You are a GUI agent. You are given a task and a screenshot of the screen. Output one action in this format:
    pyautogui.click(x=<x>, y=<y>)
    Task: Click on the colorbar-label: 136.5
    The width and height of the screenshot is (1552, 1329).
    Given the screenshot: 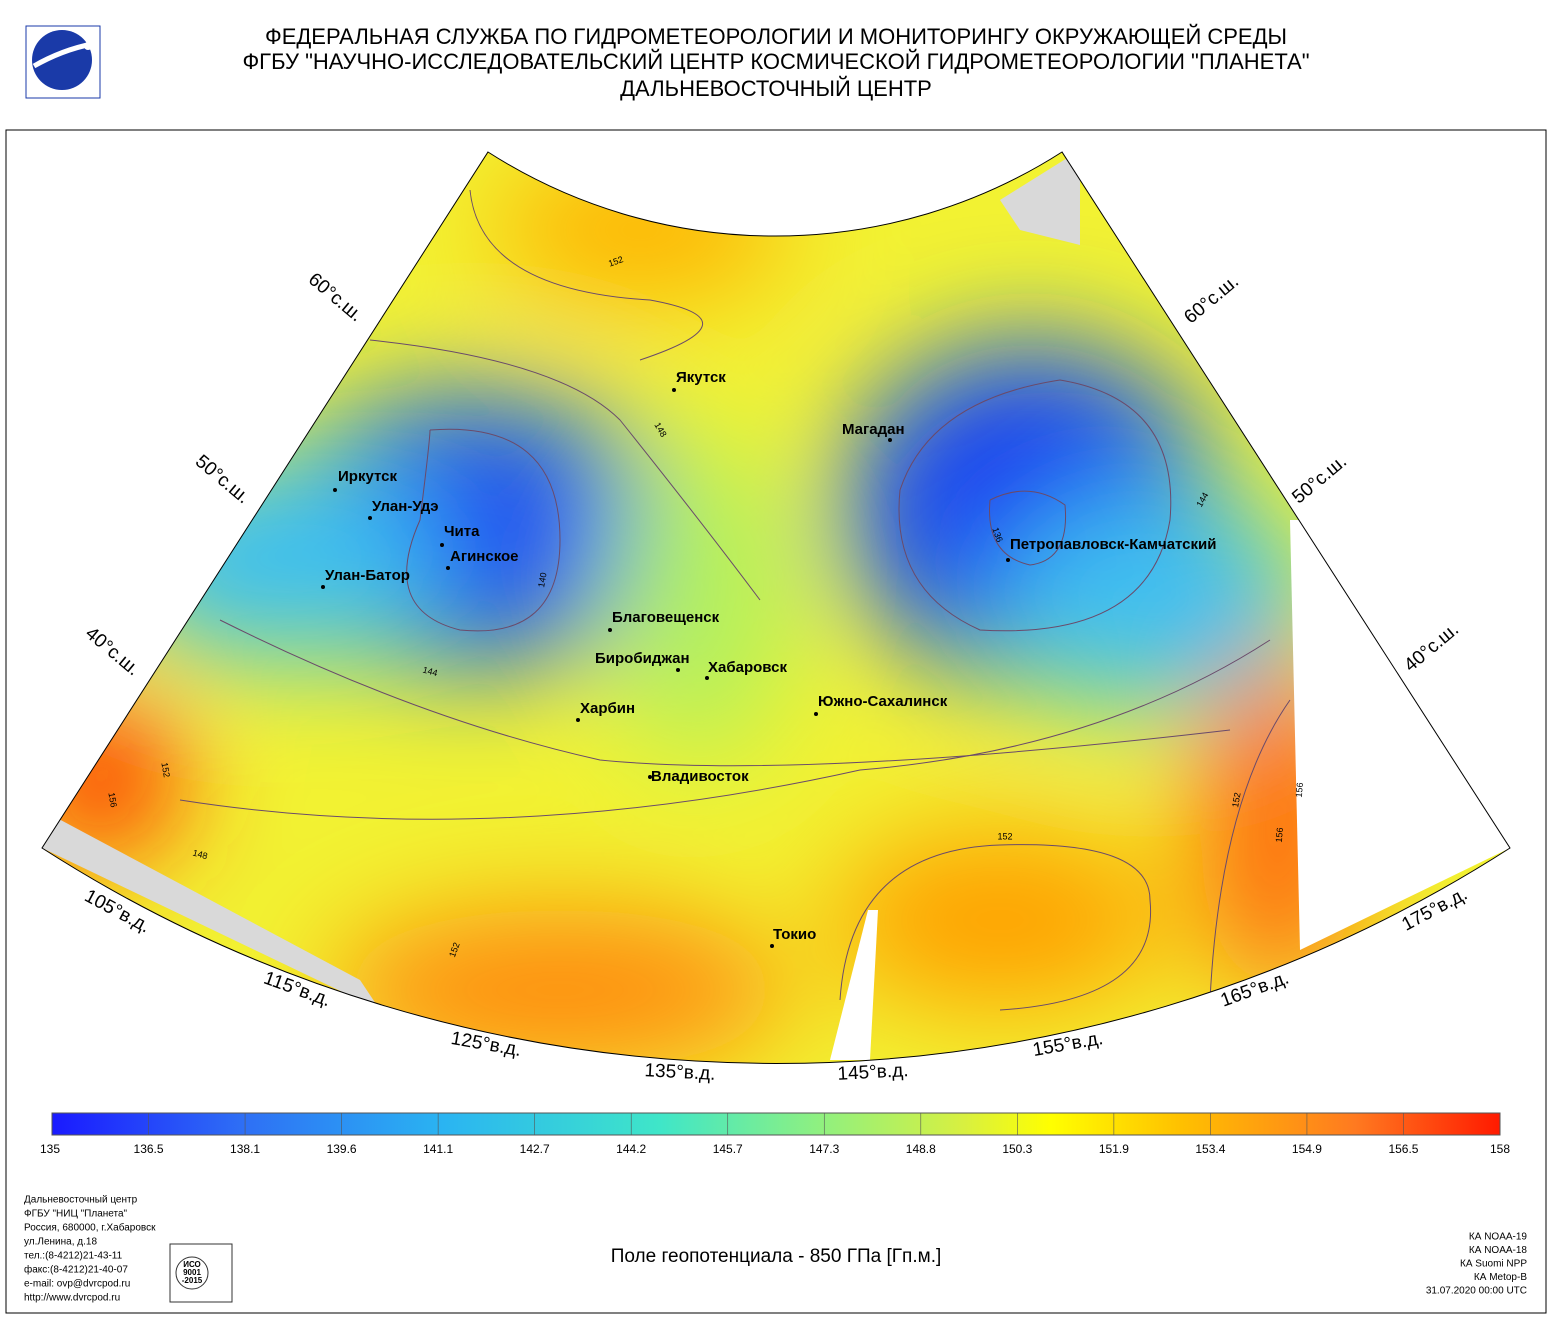 What is the action you would take?
    pyautogui.click(x=149, y=1149)
    